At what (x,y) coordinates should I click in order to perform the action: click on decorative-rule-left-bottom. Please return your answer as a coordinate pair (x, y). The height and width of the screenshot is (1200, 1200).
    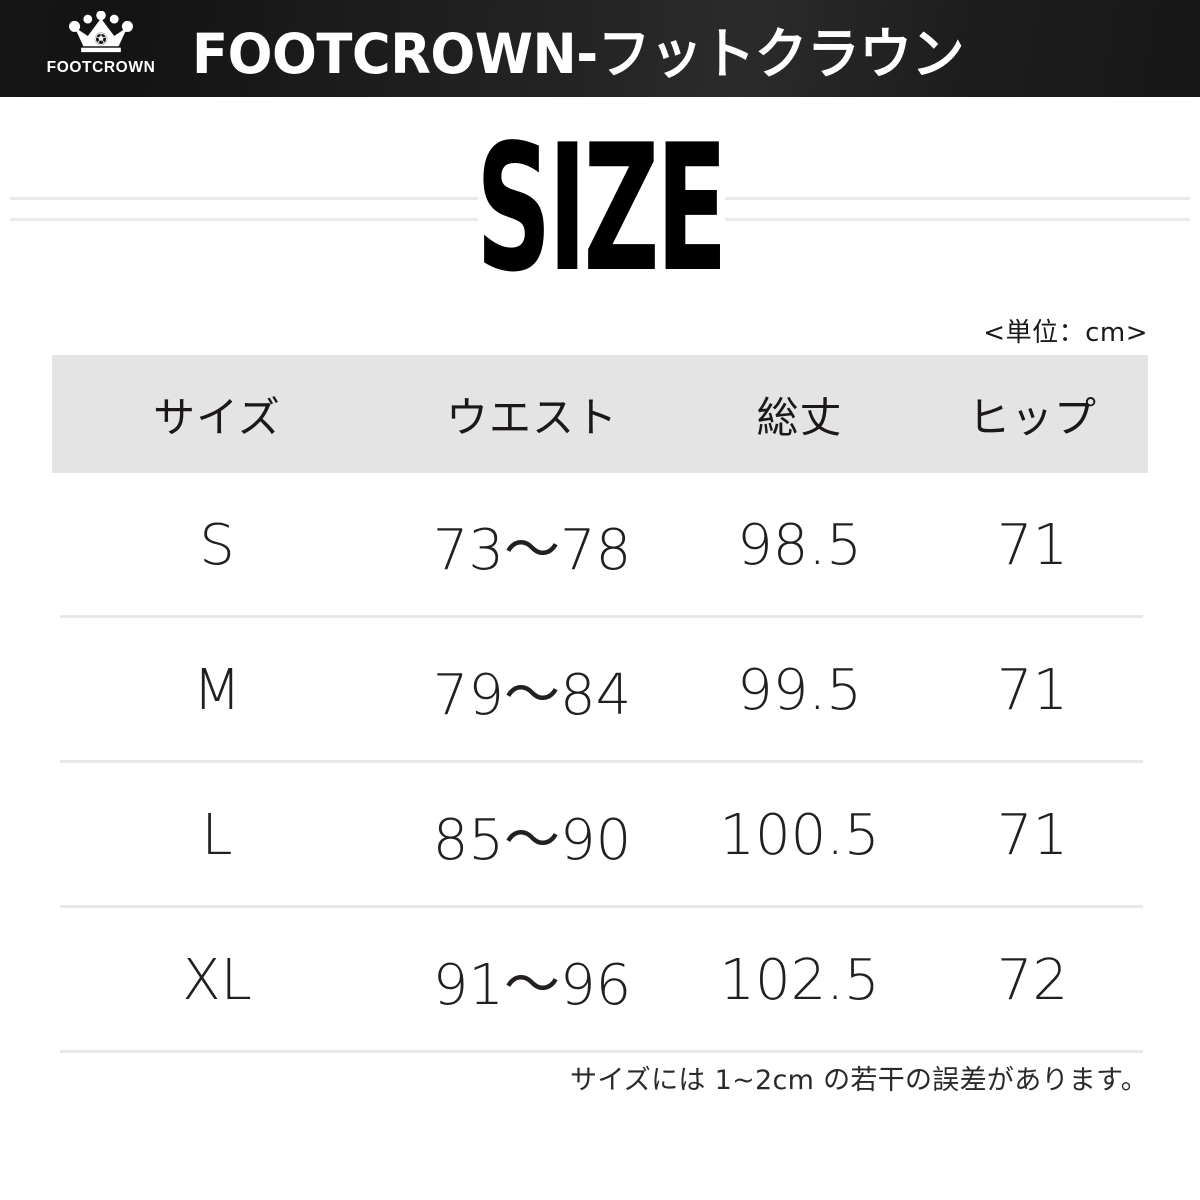
    Looking at the image, I should click on (244, 219).